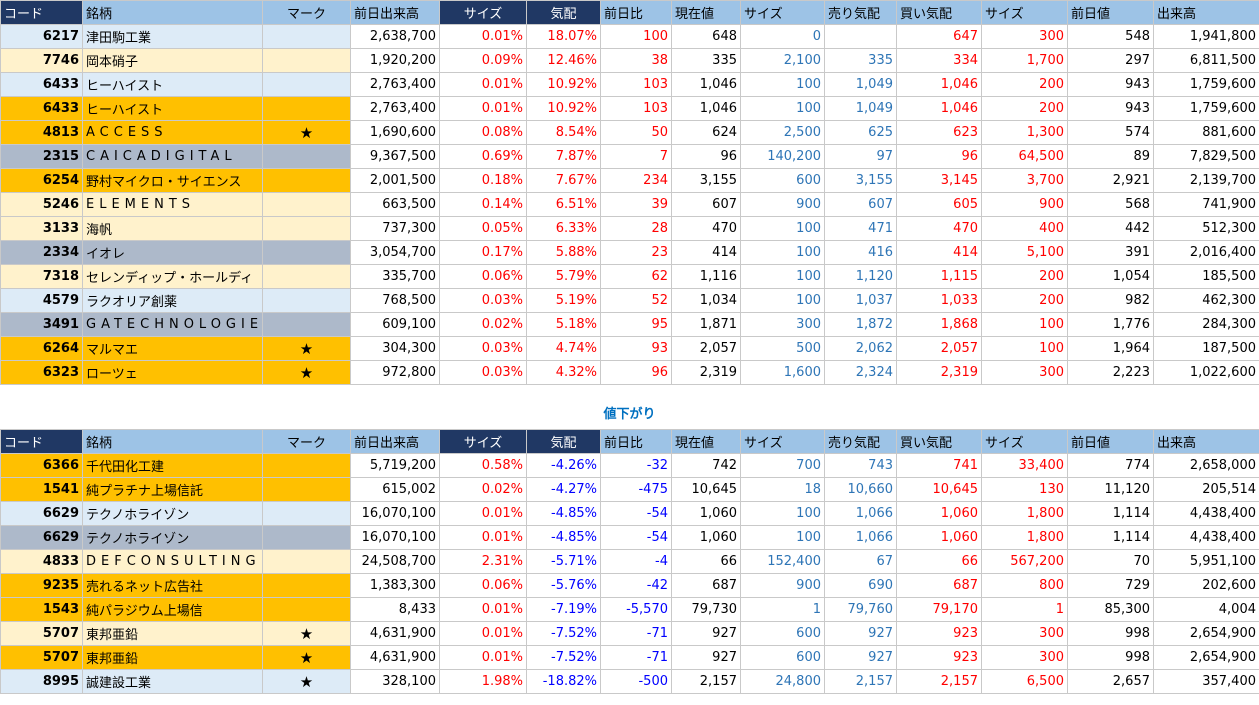 This screenshot has width=1259, height=705. What do you see at coordinates (939, 561) in the screenshot?
I see `bid-cell: 66` at bounding box center [939, 561].